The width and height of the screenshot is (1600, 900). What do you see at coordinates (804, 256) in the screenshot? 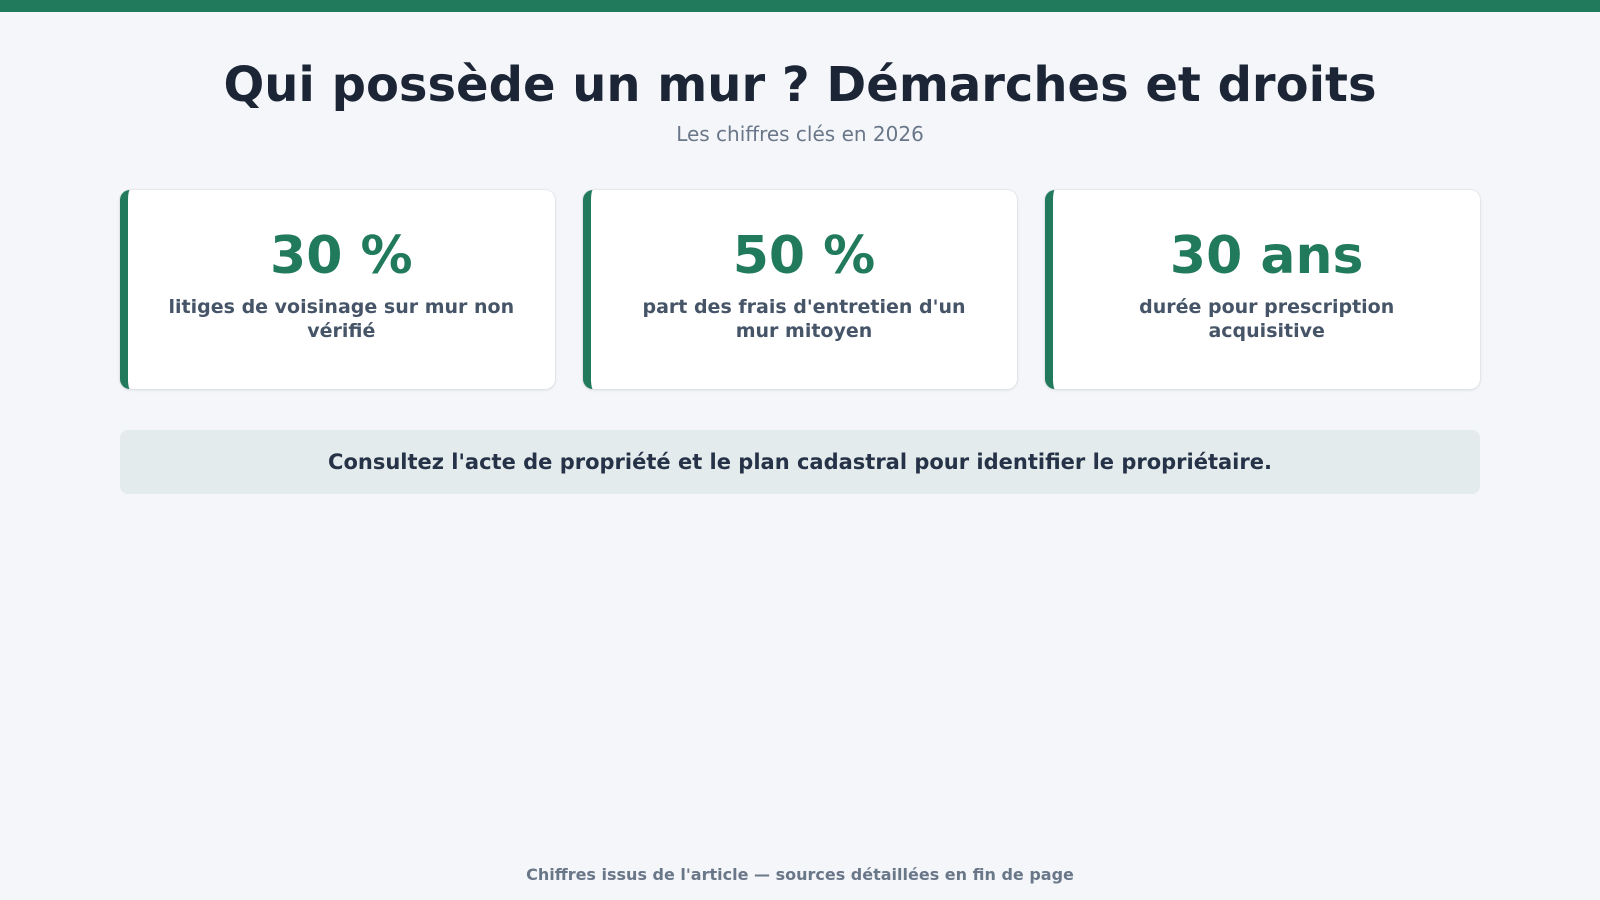
I see `stat-value: 50 %` at bounding box center [804, 256].